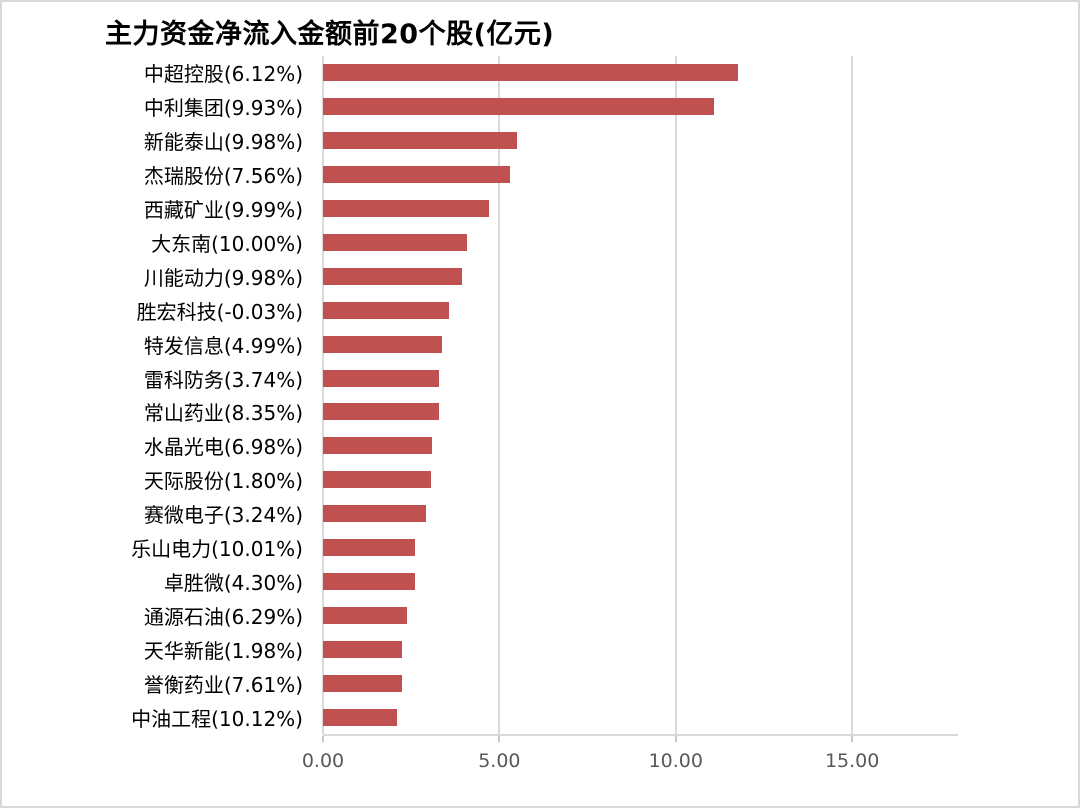  What do you see at coordinates (227, 243) in the screenshot?
I see `category-label: 大东南(10.00%)` at bounding box center [227, 243].